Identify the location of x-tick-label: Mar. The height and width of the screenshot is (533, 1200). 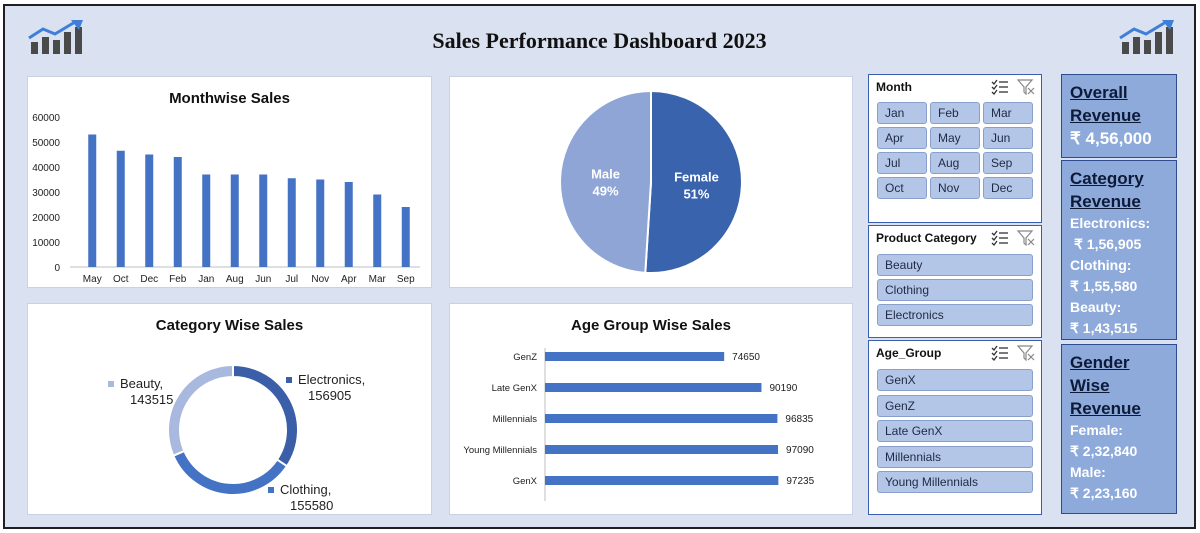
(378, 279).